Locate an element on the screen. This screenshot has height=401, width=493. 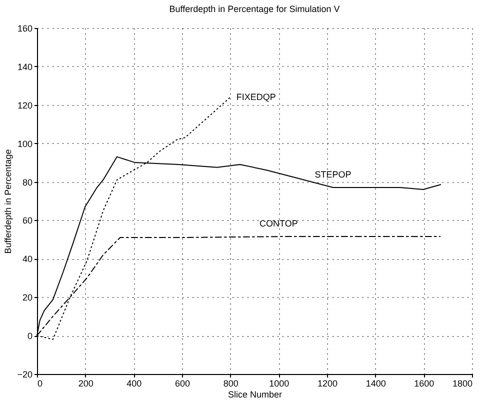
x-tick-label: 1000 is located at coordinates (279, 383).